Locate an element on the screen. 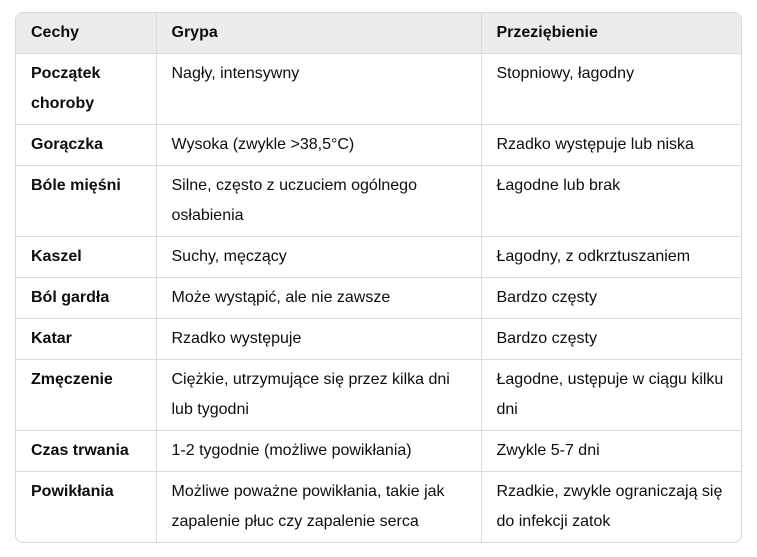 The height and width of the screenshot is (557, 757). cell-przeziebienie: Zwykle 5-7 dni is located at coordinates (611, 451).